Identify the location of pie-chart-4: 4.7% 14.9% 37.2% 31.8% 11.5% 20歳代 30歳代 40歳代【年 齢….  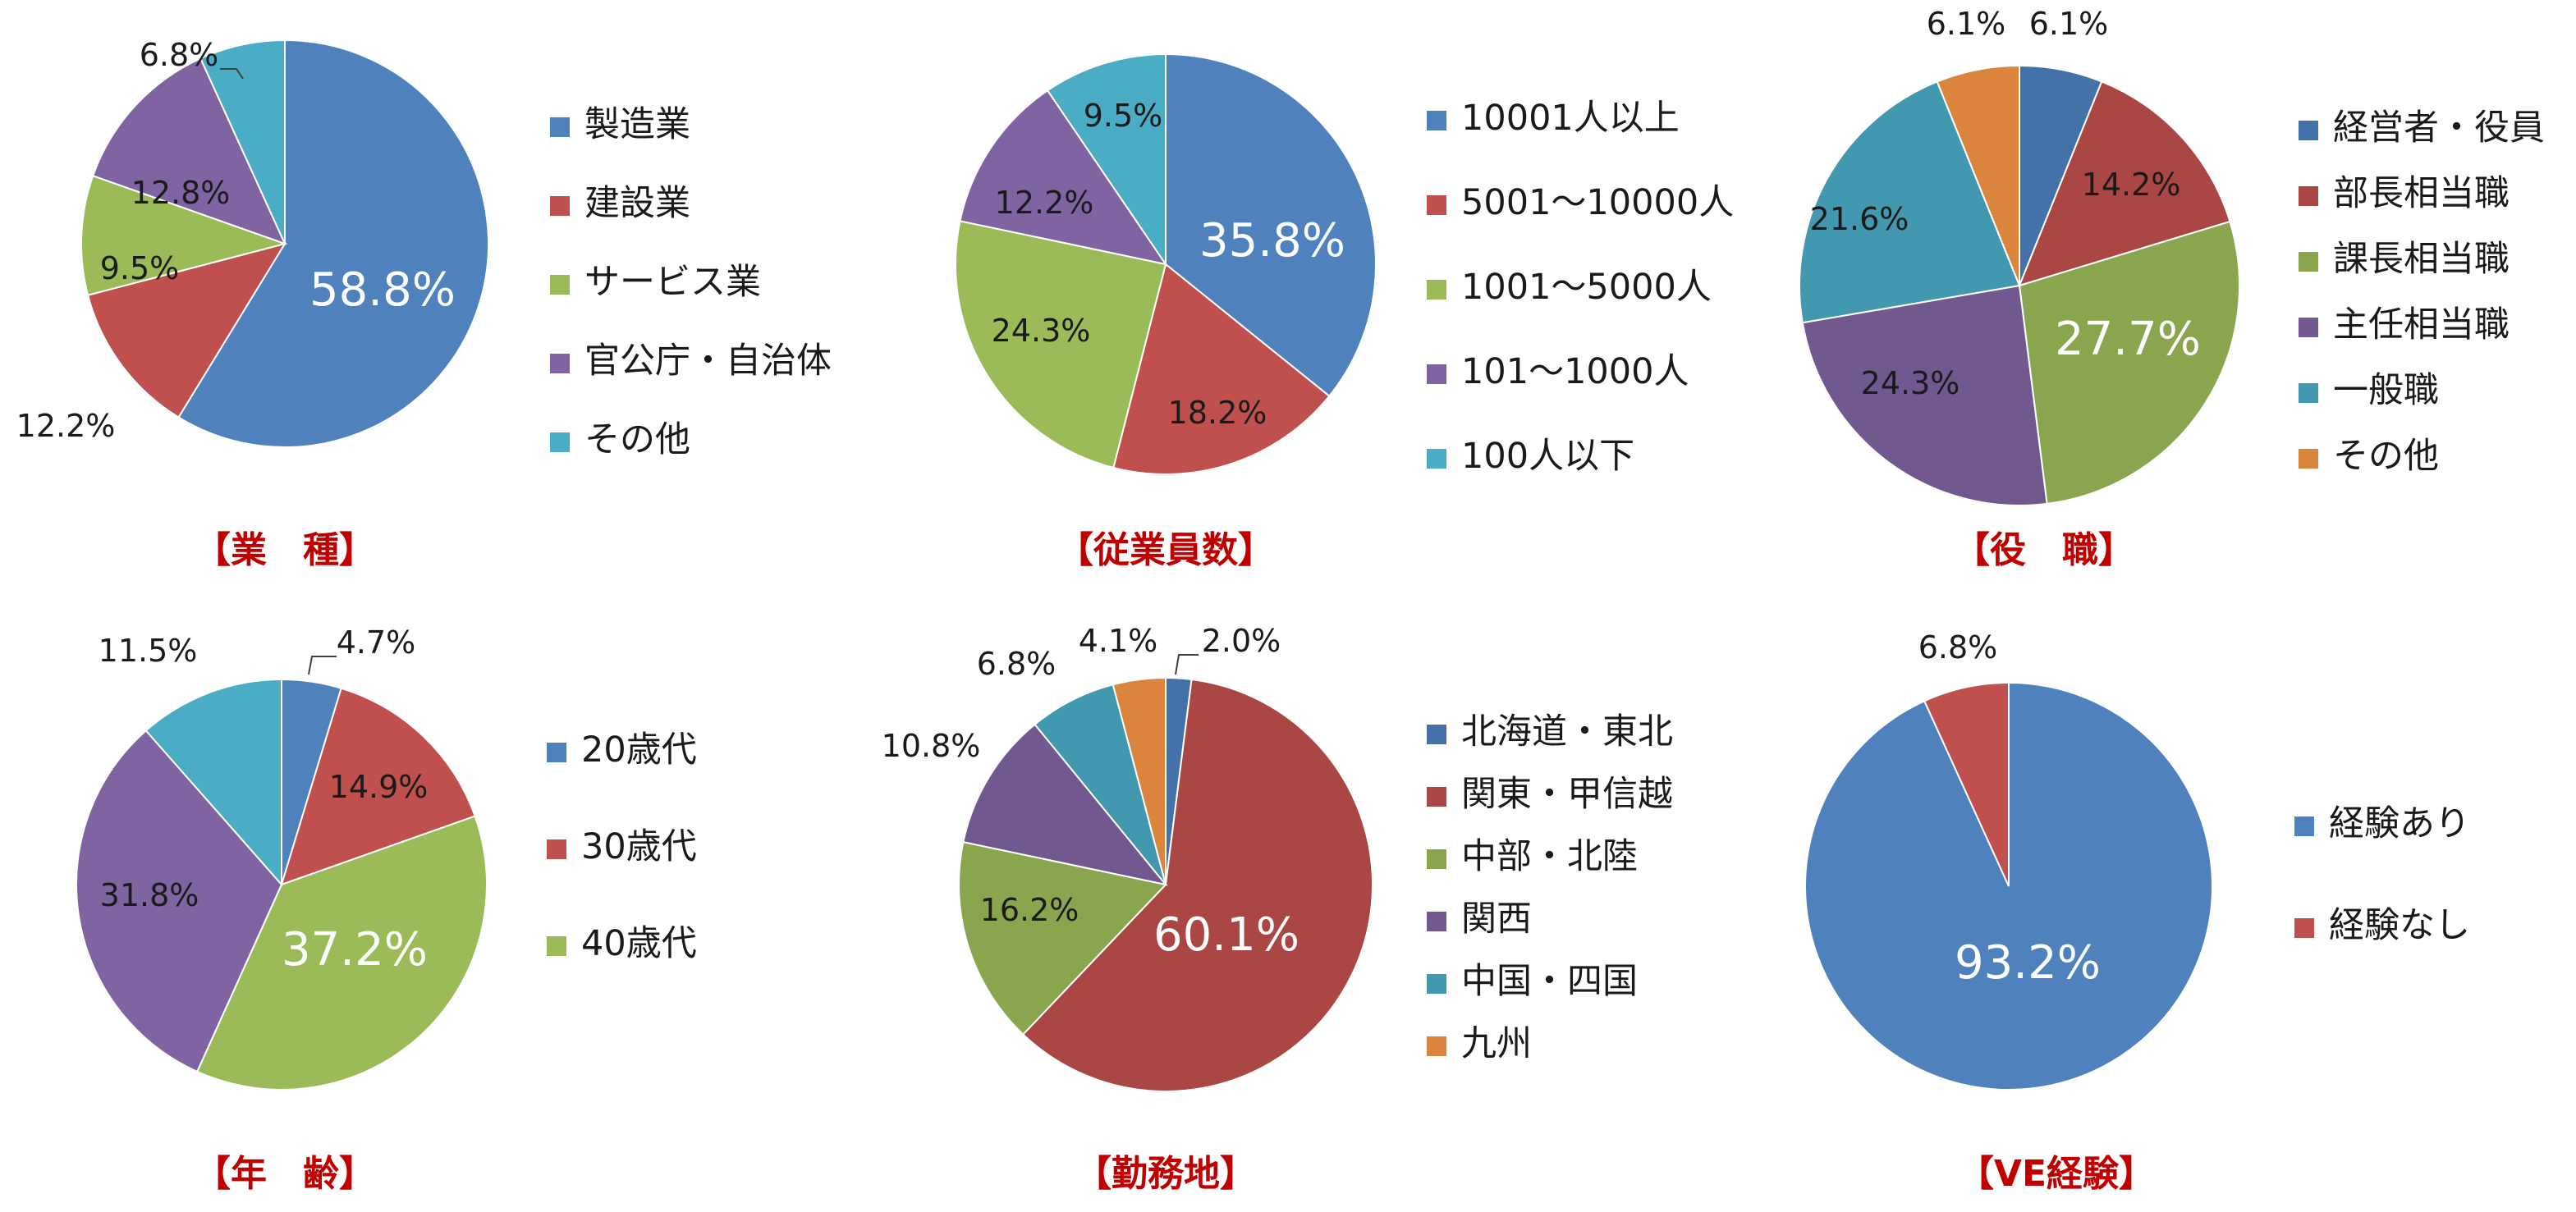
(387, 909).